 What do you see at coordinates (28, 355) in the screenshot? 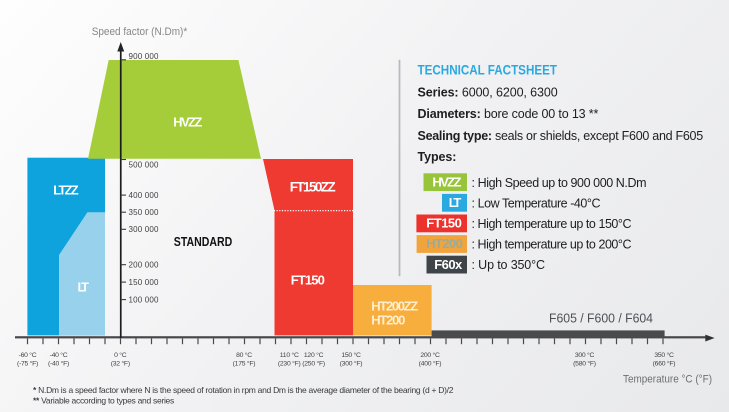
I see `svg-text: -60 °C` at bounding box center [28, 355].